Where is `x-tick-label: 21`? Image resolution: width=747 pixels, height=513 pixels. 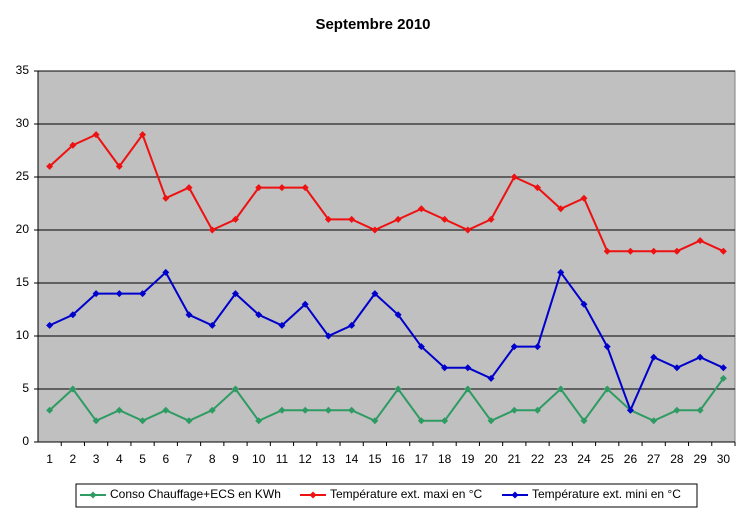 x-tick-label: 21 is located at coordinates (515, 459).